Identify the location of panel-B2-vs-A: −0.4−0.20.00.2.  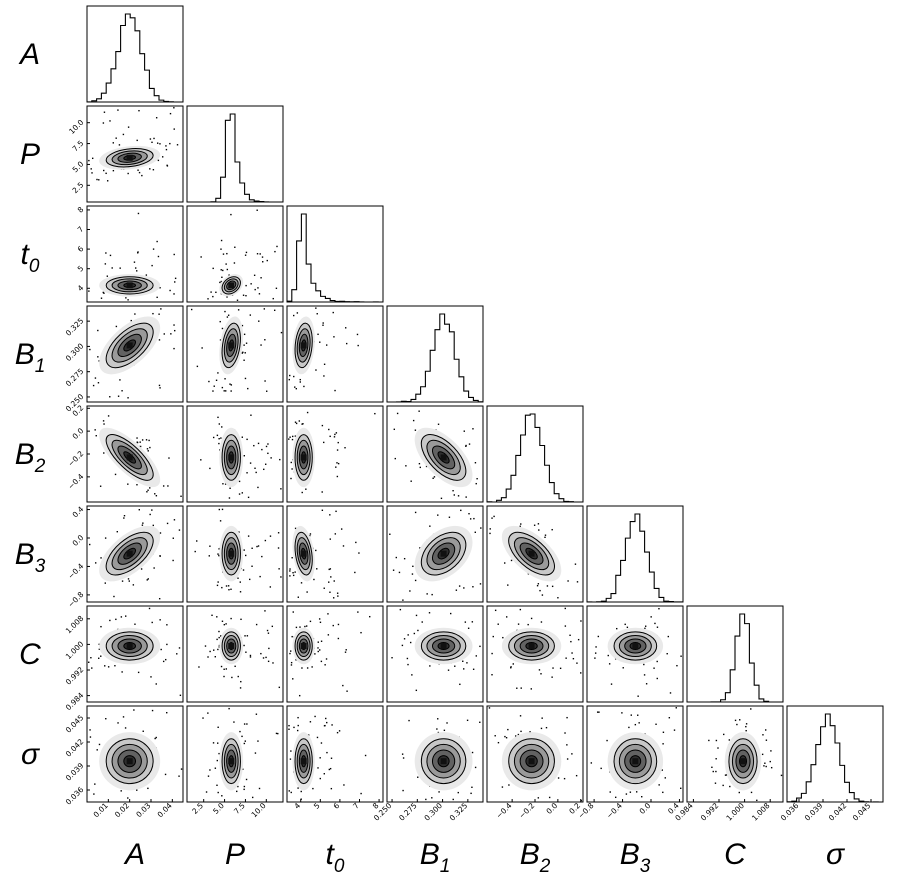
(125, 453).